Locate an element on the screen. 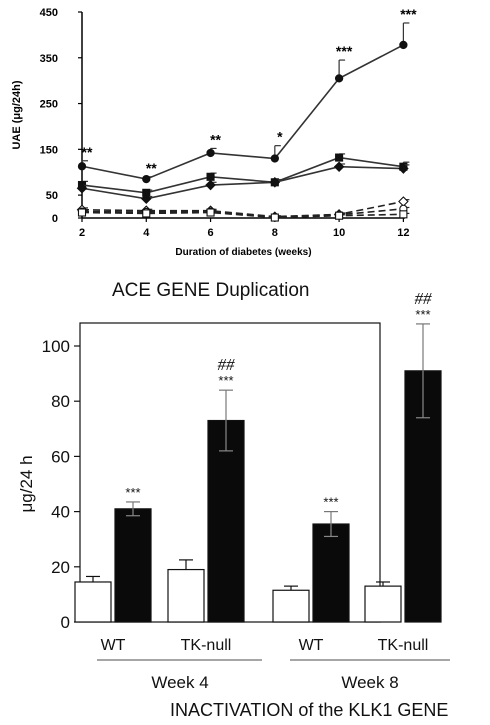 This screenshot has height=725, width=490. top-x-tick-label: 2 is located at coordinates (82, 233).